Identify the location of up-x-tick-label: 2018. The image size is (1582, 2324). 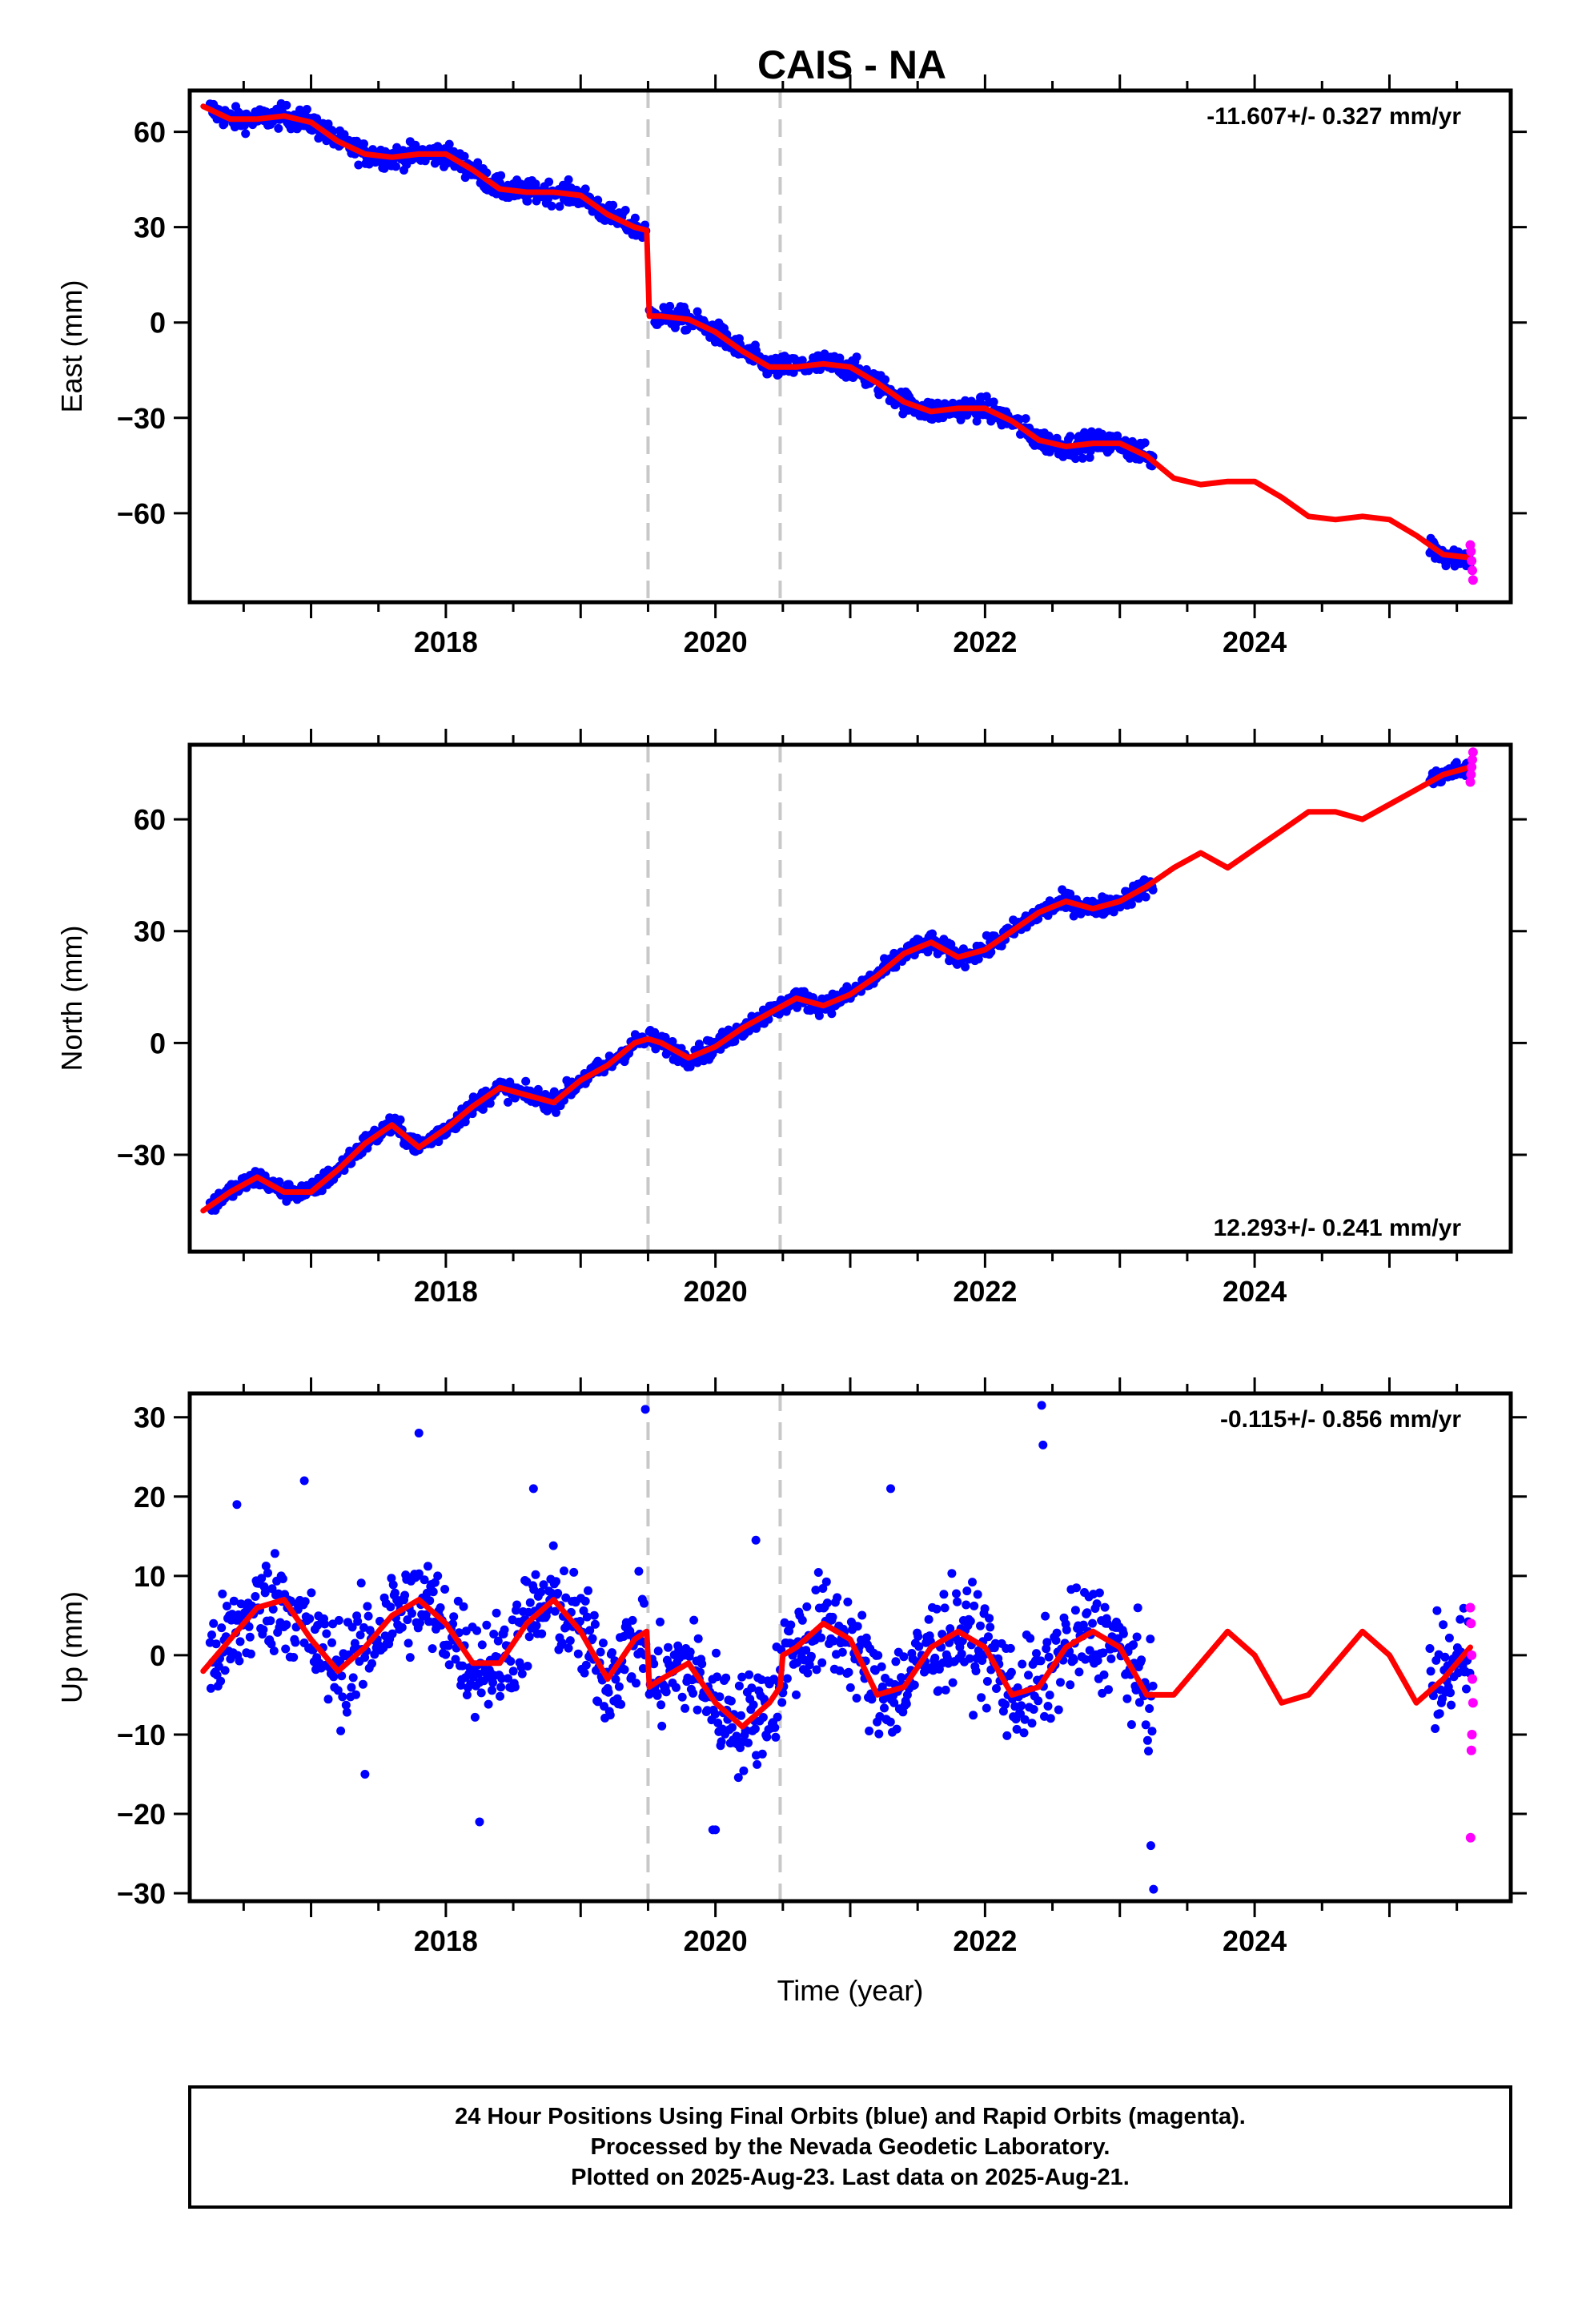
(446, 1940).